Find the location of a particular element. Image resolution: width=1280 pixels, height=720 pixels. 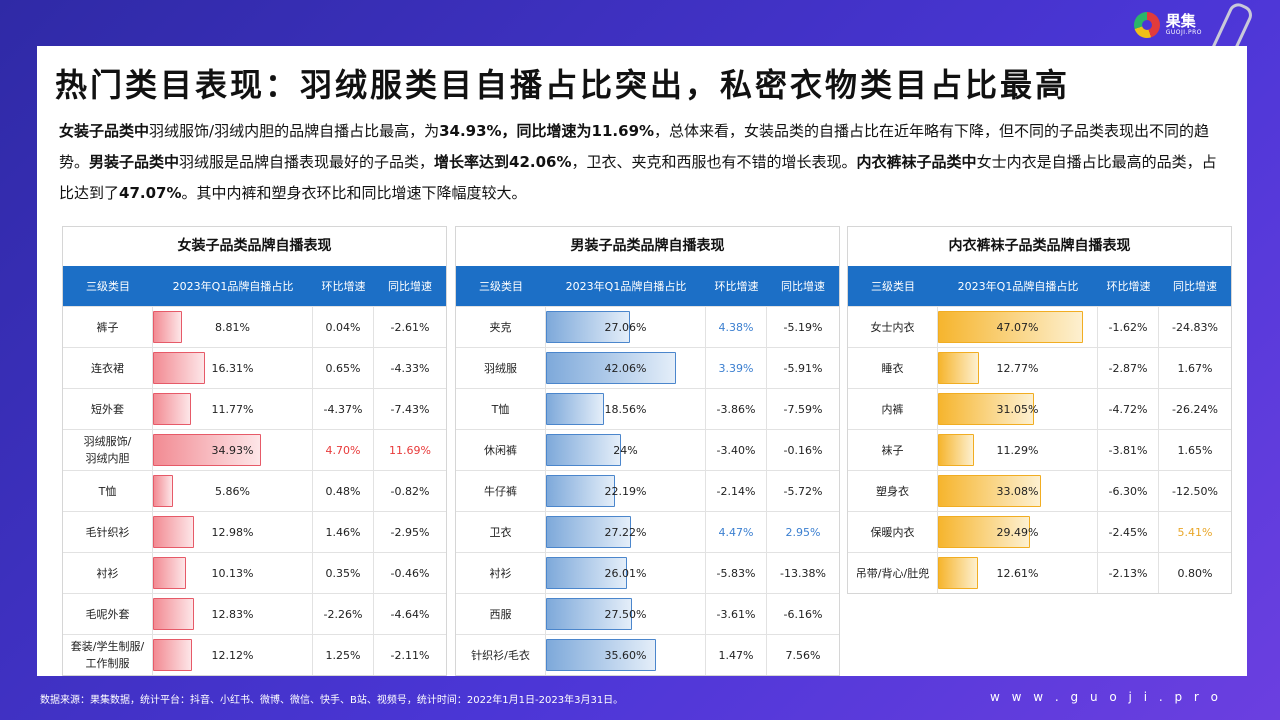

table-row: 夹克 27.06% 4.38% -5.19% is located at coordinates (647, 326).